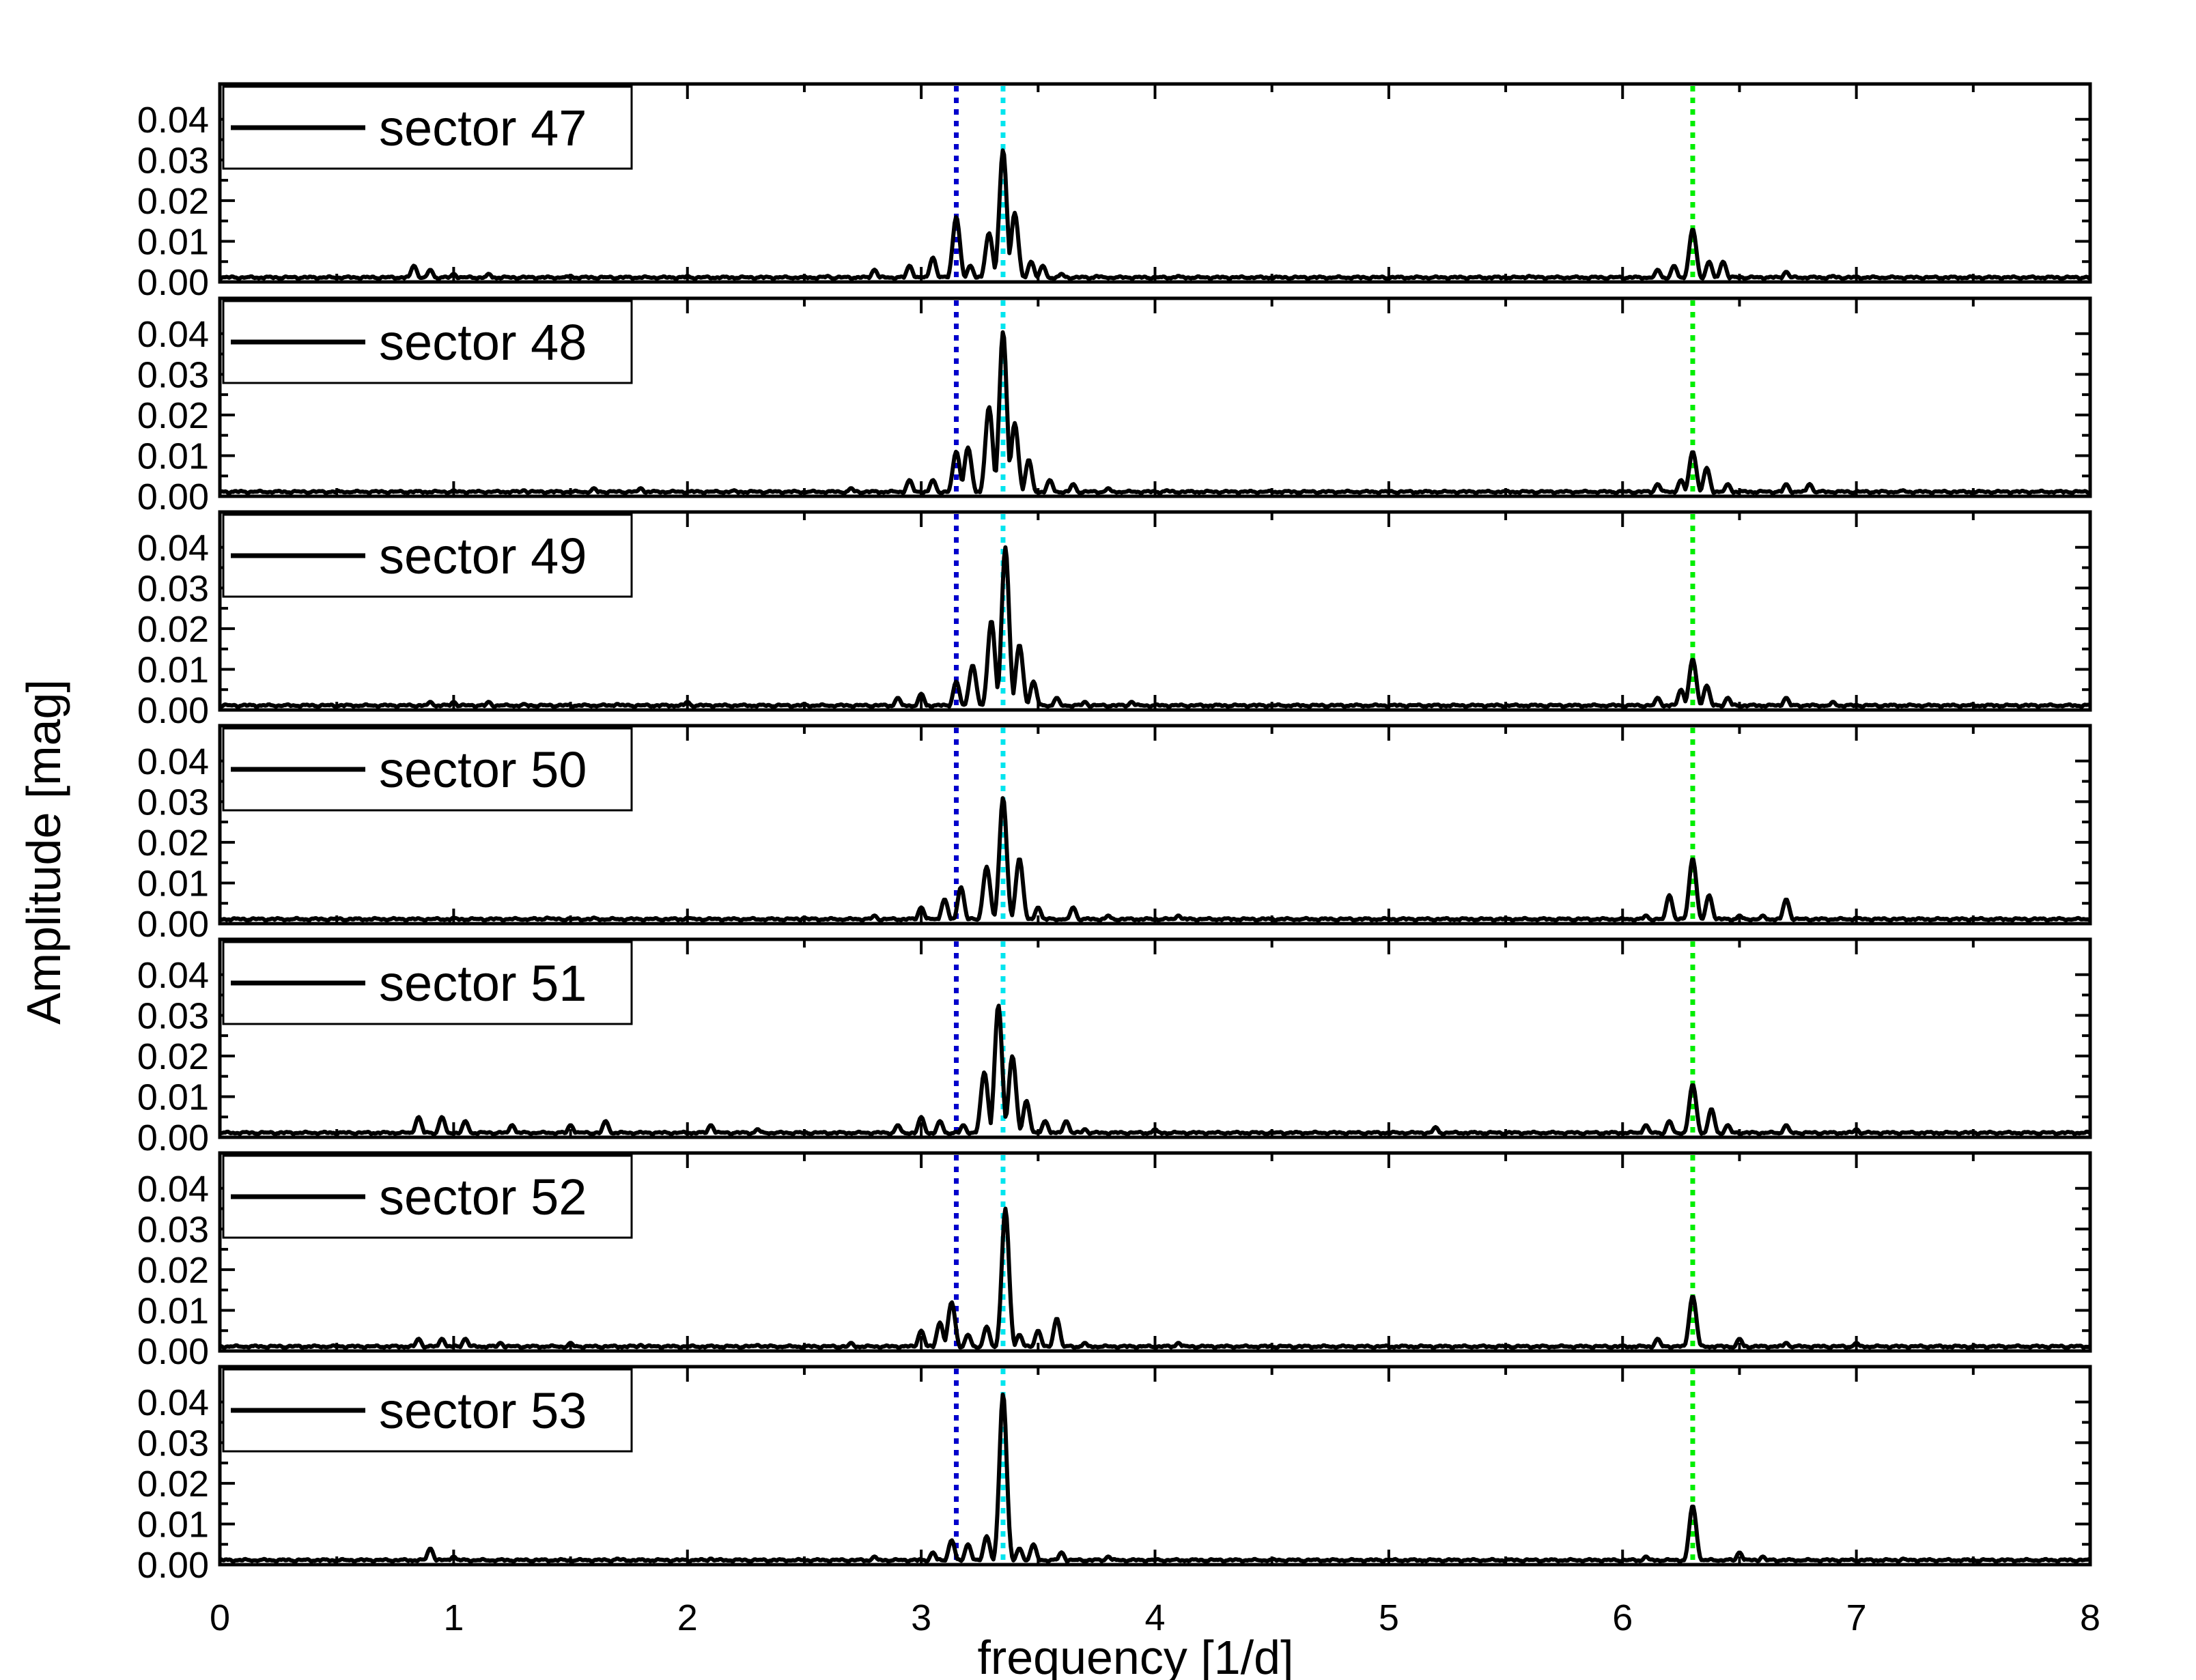  I want to click on legend-label: sector 52, so click(483, 1197).